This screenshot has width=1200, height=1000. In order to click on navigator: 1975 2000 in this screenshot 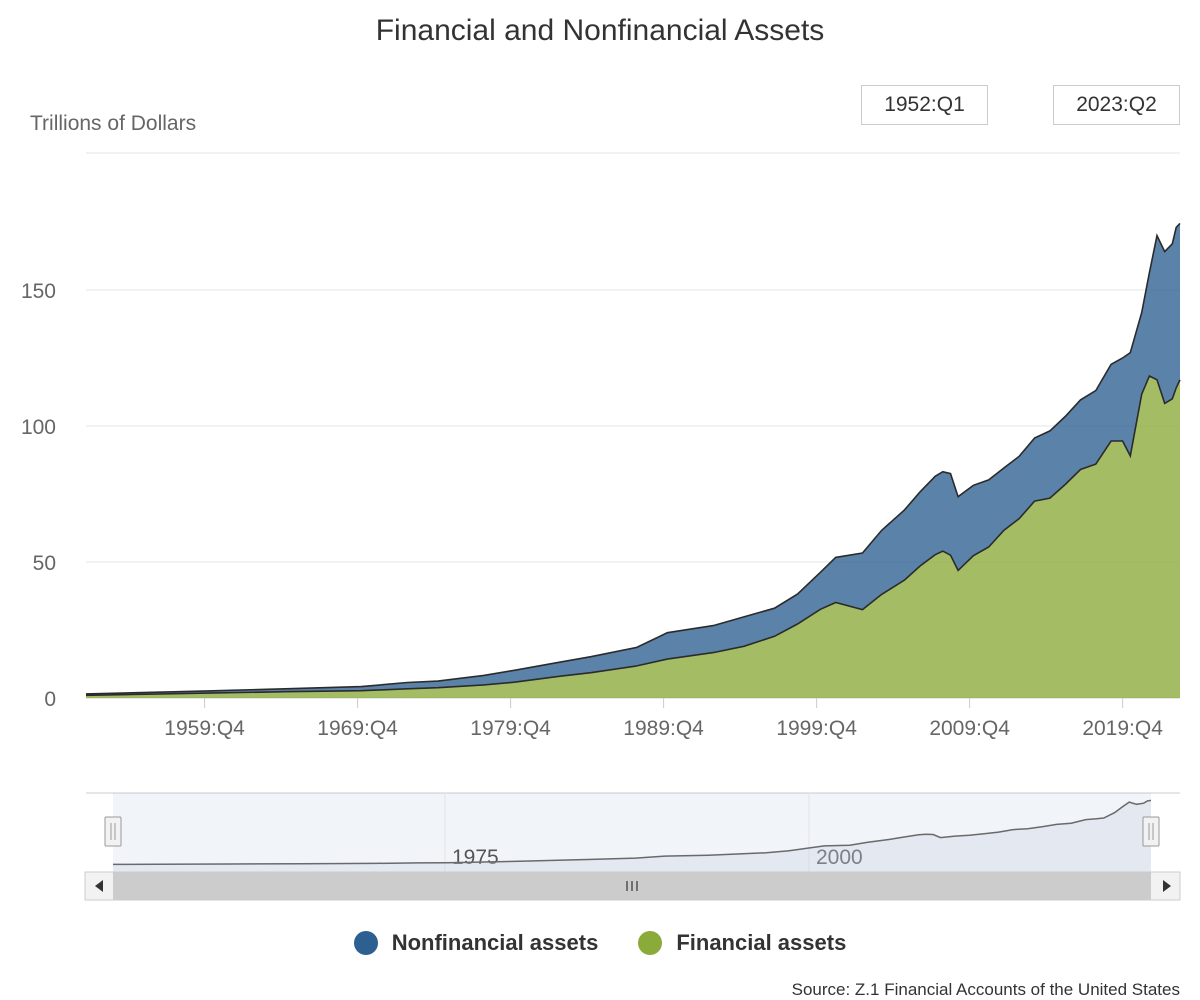, I will do `click(632, 846)`.